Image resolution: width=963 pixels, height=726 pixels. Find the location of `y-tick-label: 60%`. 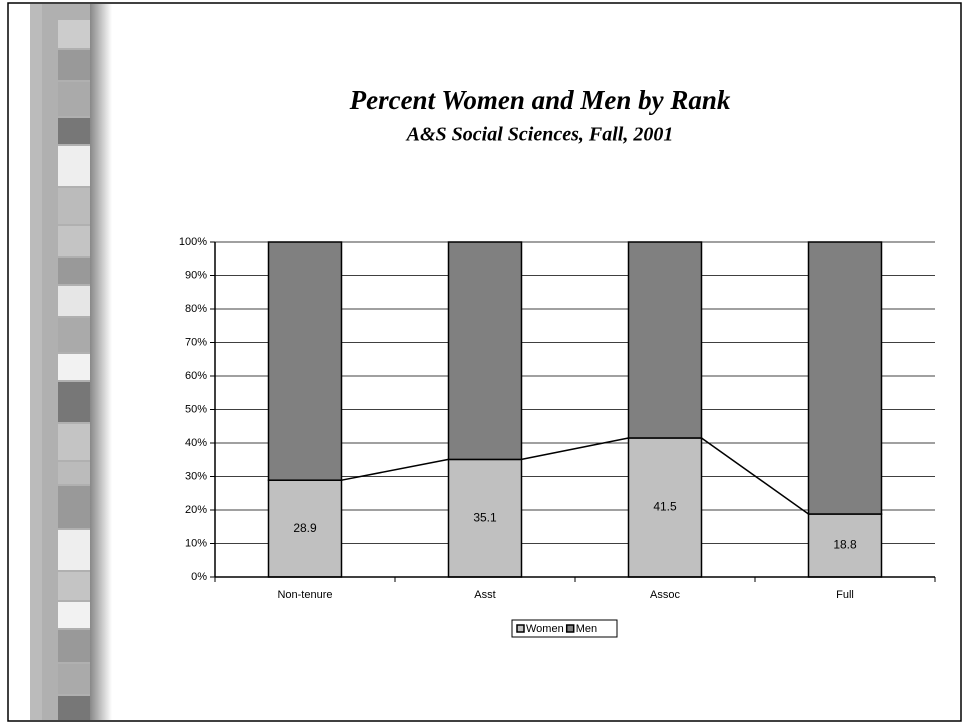

y-tick-label: 60% is located at coordinates (196, 376).